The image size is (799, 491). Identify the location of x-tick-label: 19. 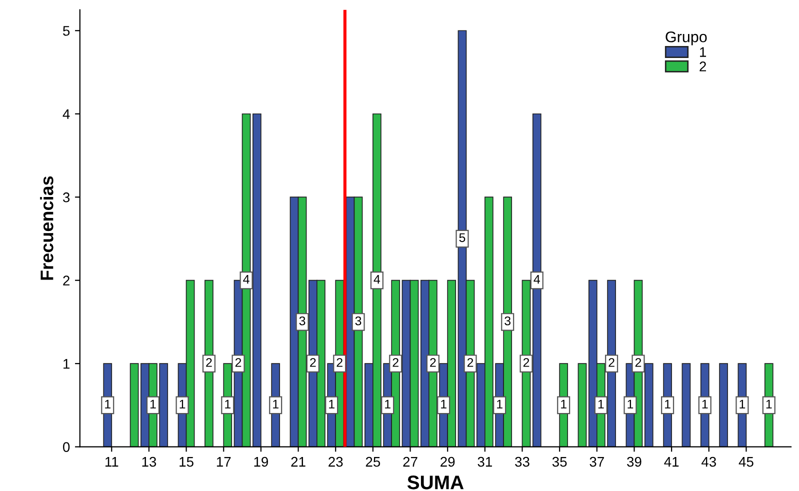
(261, 461).